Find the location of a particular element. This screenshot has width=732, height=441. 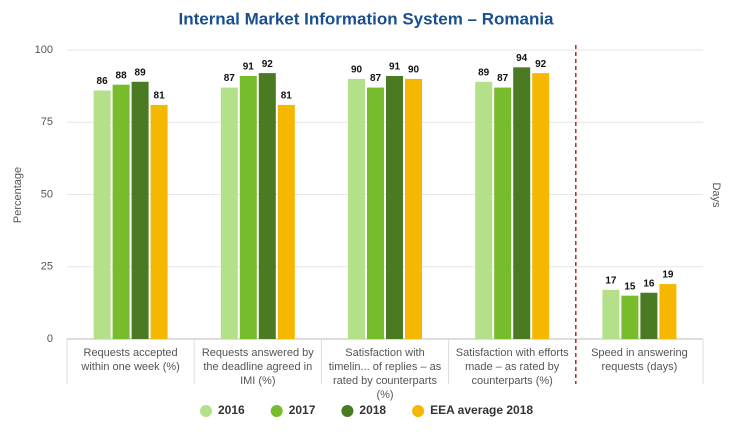

y-axis-label: Percentage is located at coordinates (18, 195).